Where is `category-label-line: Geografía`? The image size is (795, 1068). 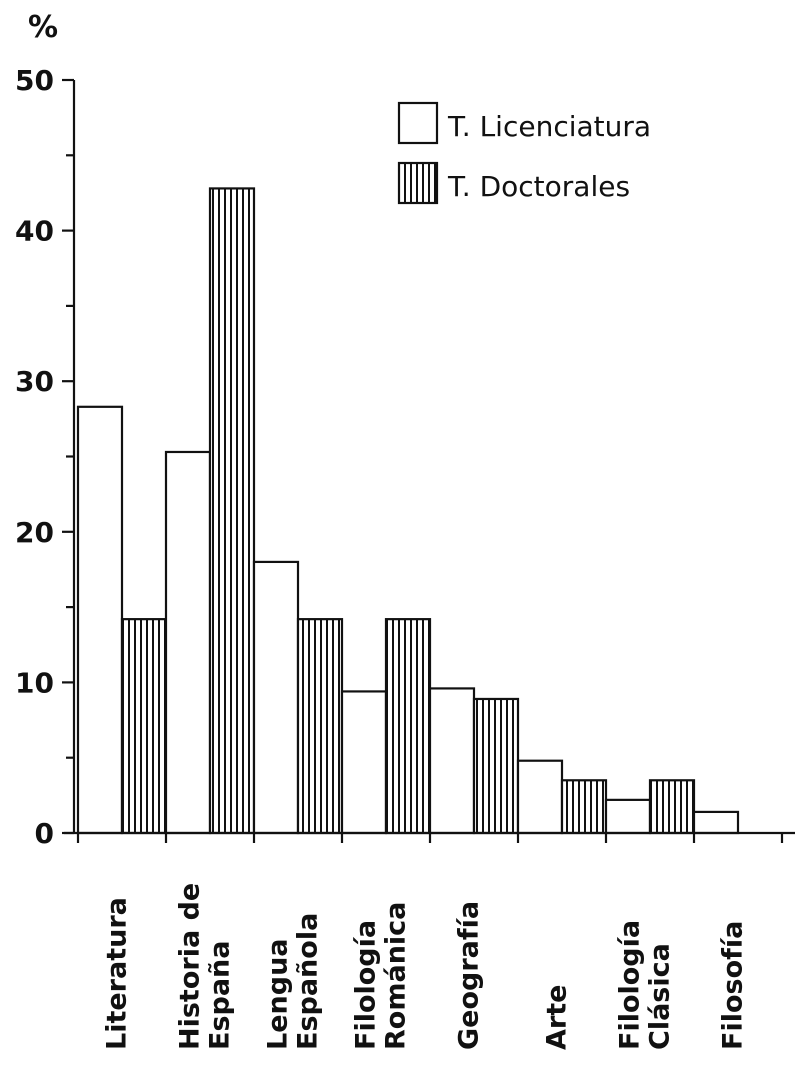
category-label-line: Geografía is located at coordinates (468, 975).